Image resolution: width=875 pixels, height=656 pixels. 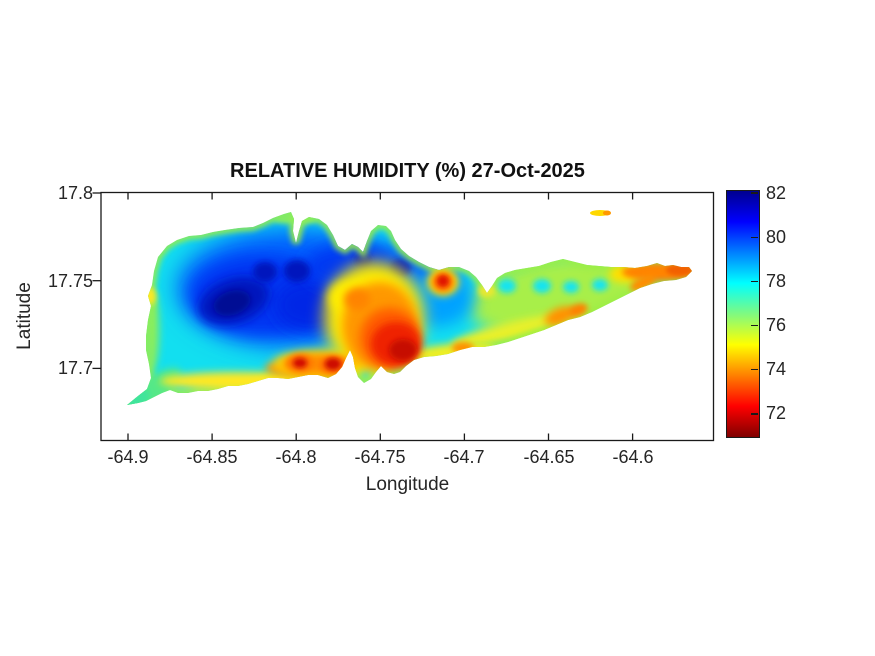 I want to click on colorbar-gradient, so click(x=743, y=314).